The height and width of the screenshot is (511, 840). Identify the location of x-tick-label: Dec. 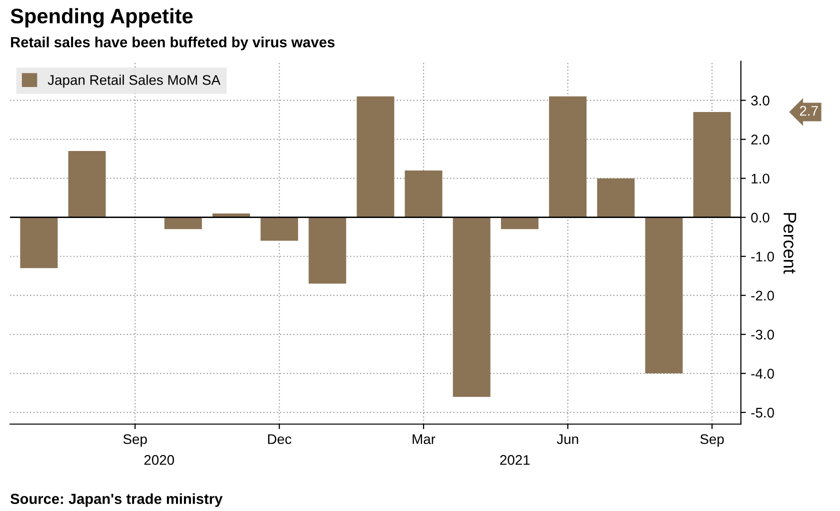
(280, 439).